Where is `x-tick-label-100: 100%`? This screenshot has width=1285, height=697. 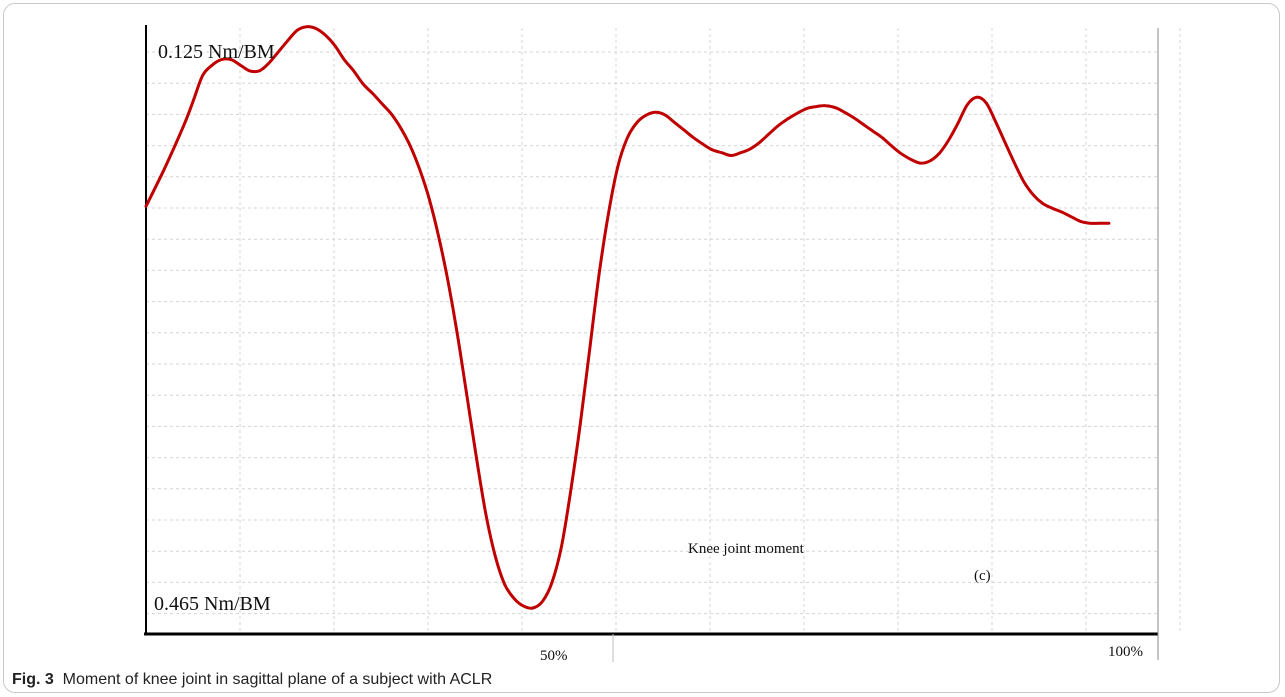 x-tick-label-100: 100% is located at coordinates (1125, 652).